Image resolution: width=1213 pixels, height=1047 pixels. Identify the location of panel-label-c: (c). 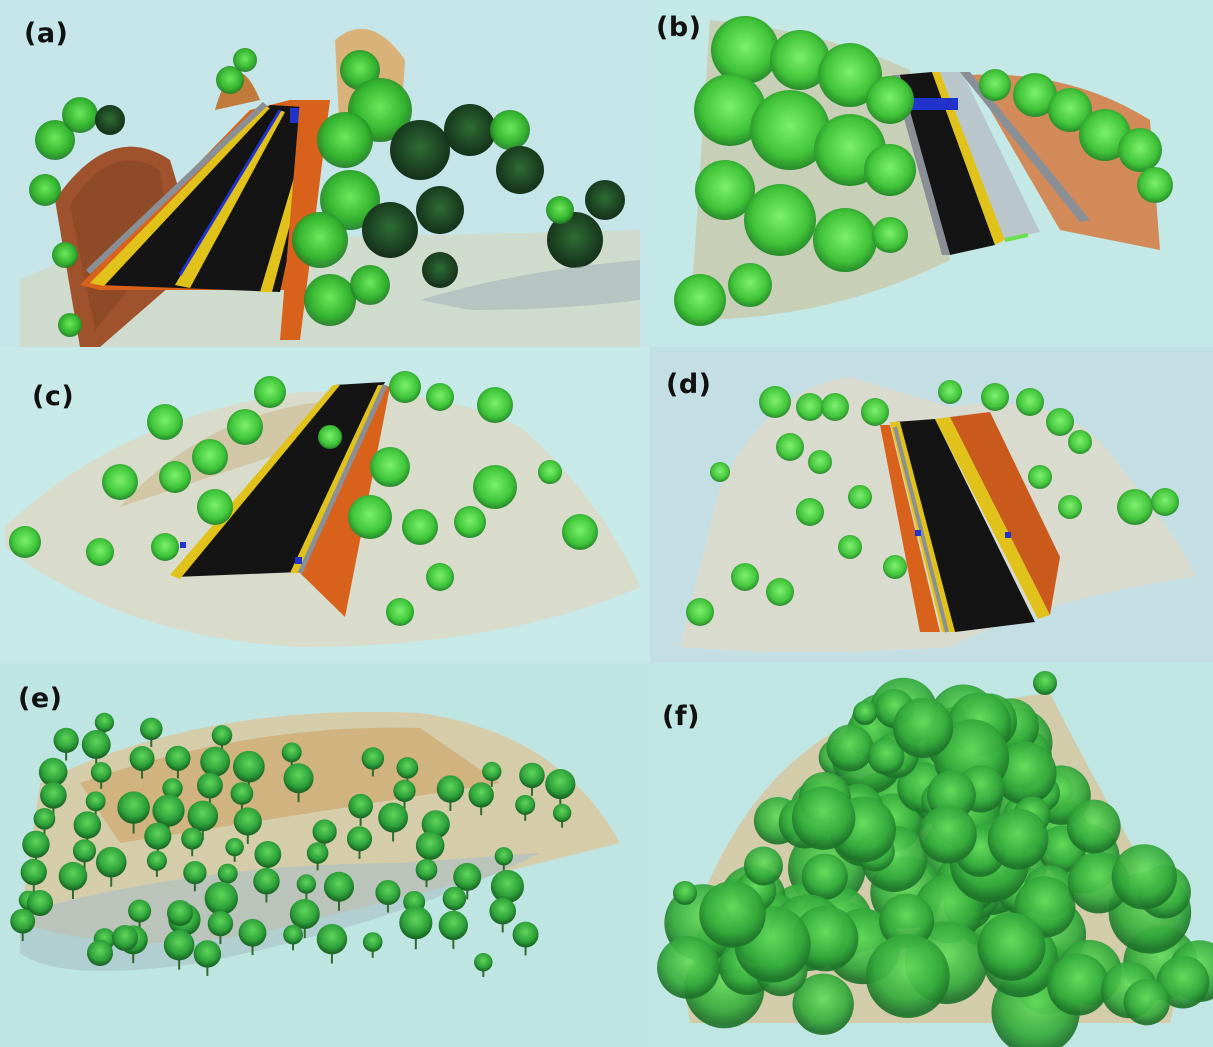
(53, 396).